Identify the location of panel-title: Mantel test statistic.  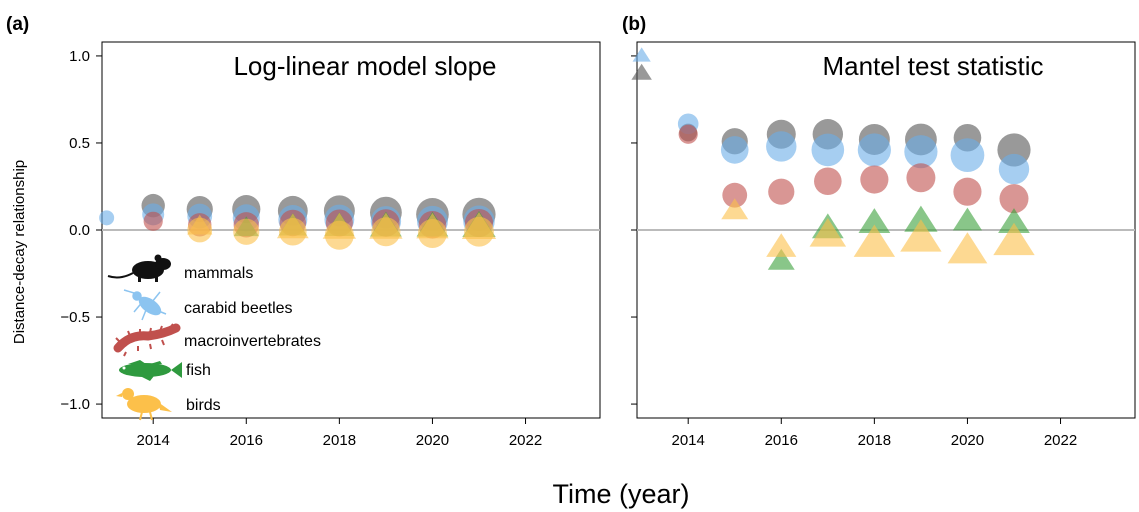
(932, 66).